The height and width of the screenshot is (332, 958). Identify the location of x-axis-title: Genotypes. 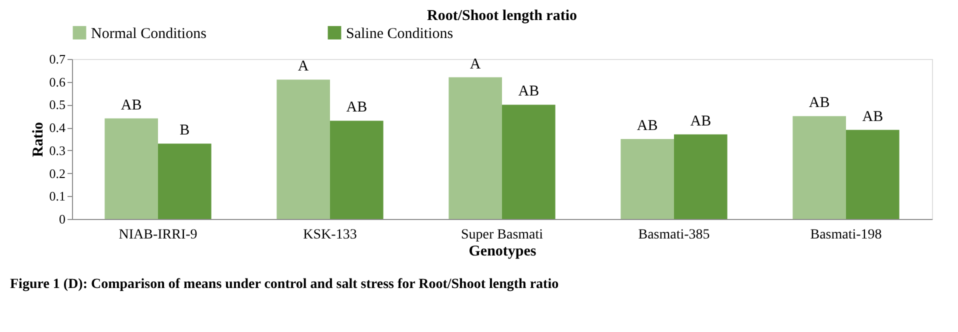
(502, 252).